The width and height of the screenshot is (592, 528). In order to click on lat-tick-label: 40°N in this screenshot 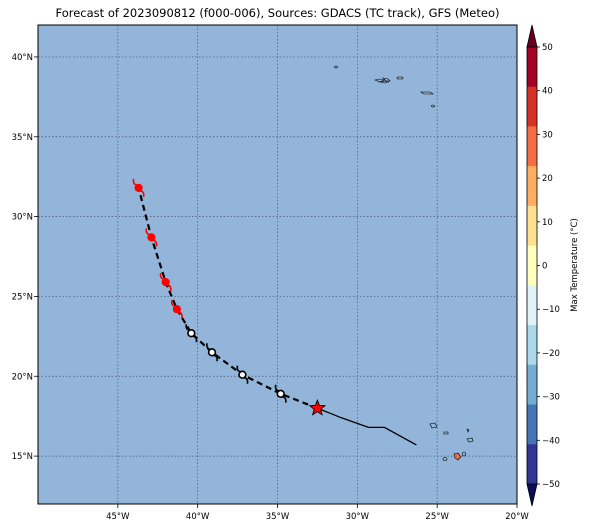, I will do `click(22, 58)`.